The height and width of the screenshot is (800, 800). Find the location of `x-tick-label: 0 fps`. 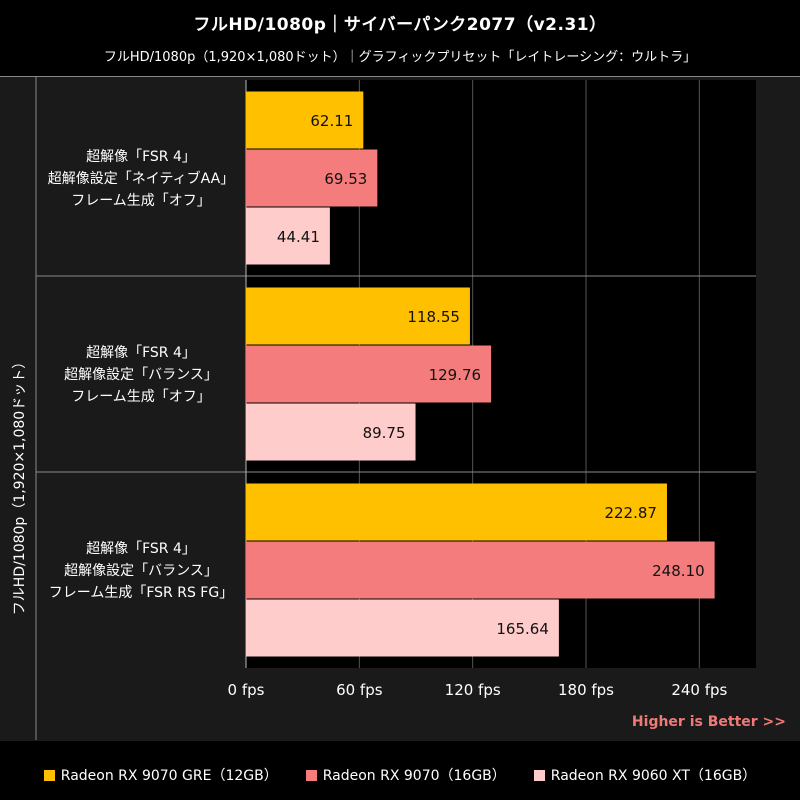

x-tick-label: 0 fps is located at coordinates (246, 690).